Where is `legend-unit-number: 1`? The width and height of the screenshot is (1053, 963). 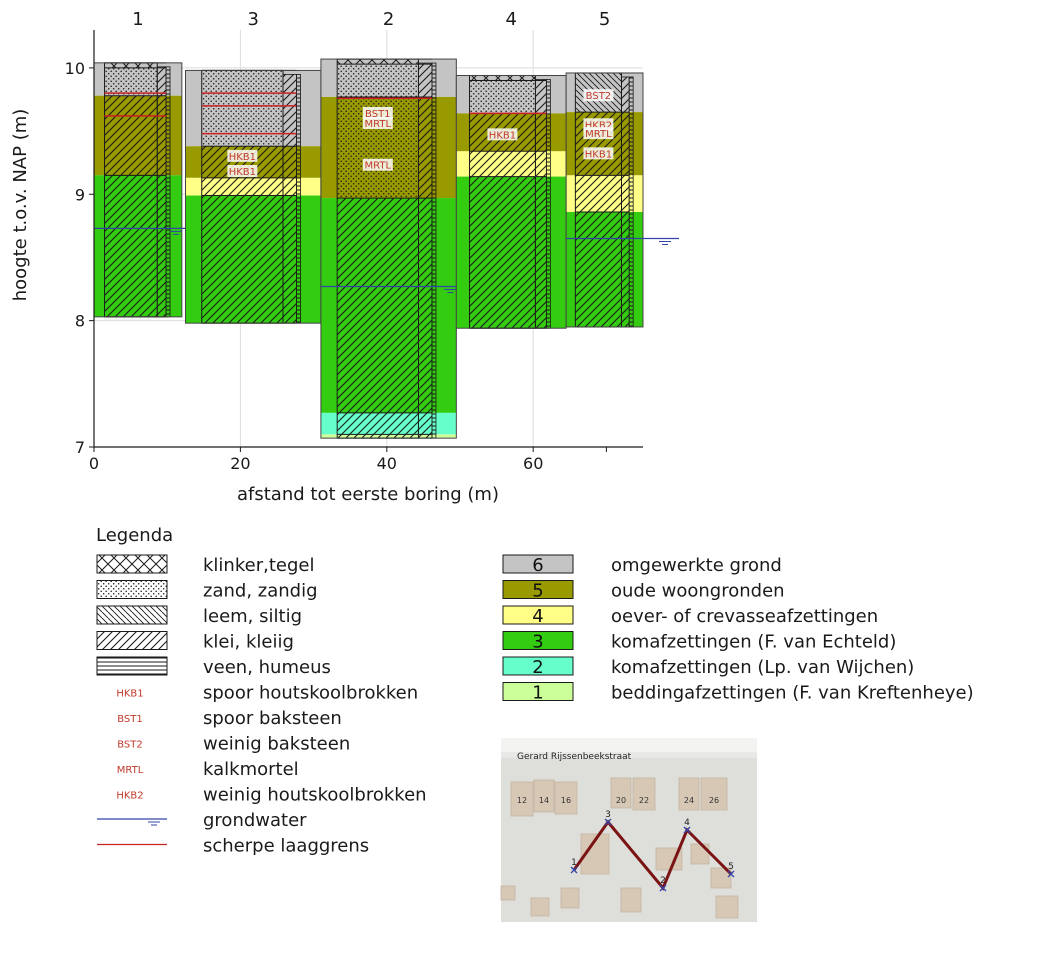
legend-unit-number: 1 is located at coordinates (537, 693).